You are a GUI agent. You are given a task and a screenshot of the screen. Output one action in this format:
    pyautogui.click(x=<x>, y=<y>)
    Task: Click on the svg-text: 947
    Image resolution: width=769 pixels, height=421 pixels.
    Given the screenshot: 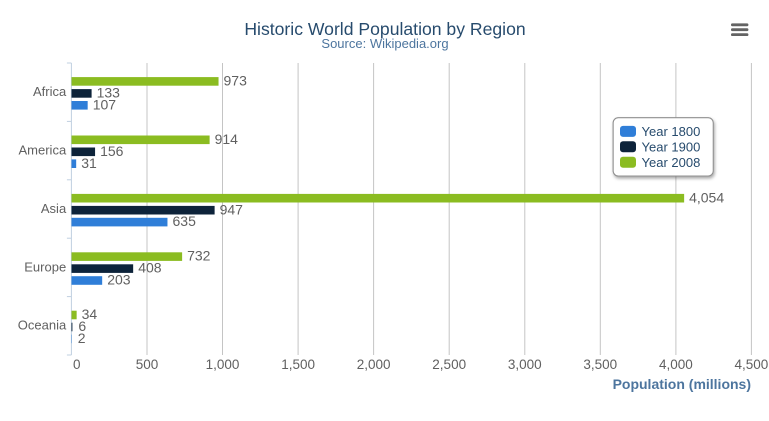 What is the action you would take?
    pyautogui.click(x=232, y=209)
    